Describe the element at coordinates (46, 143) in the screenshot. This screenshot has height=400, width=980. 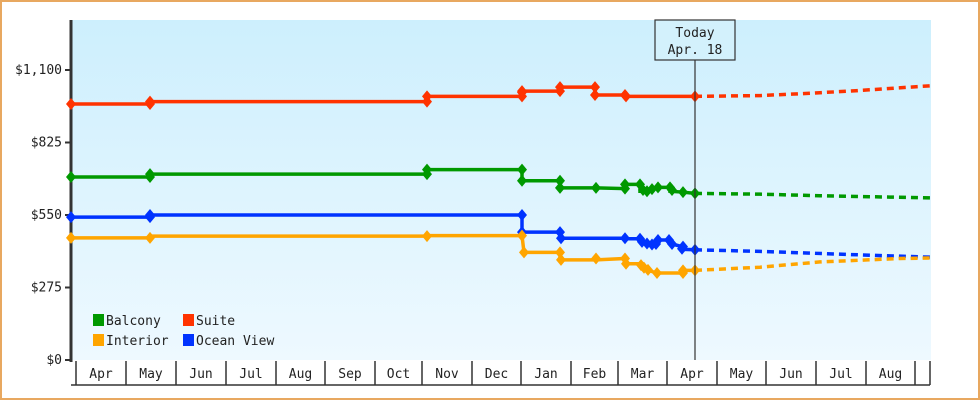
I see `y-tick-label: $825` at that location.